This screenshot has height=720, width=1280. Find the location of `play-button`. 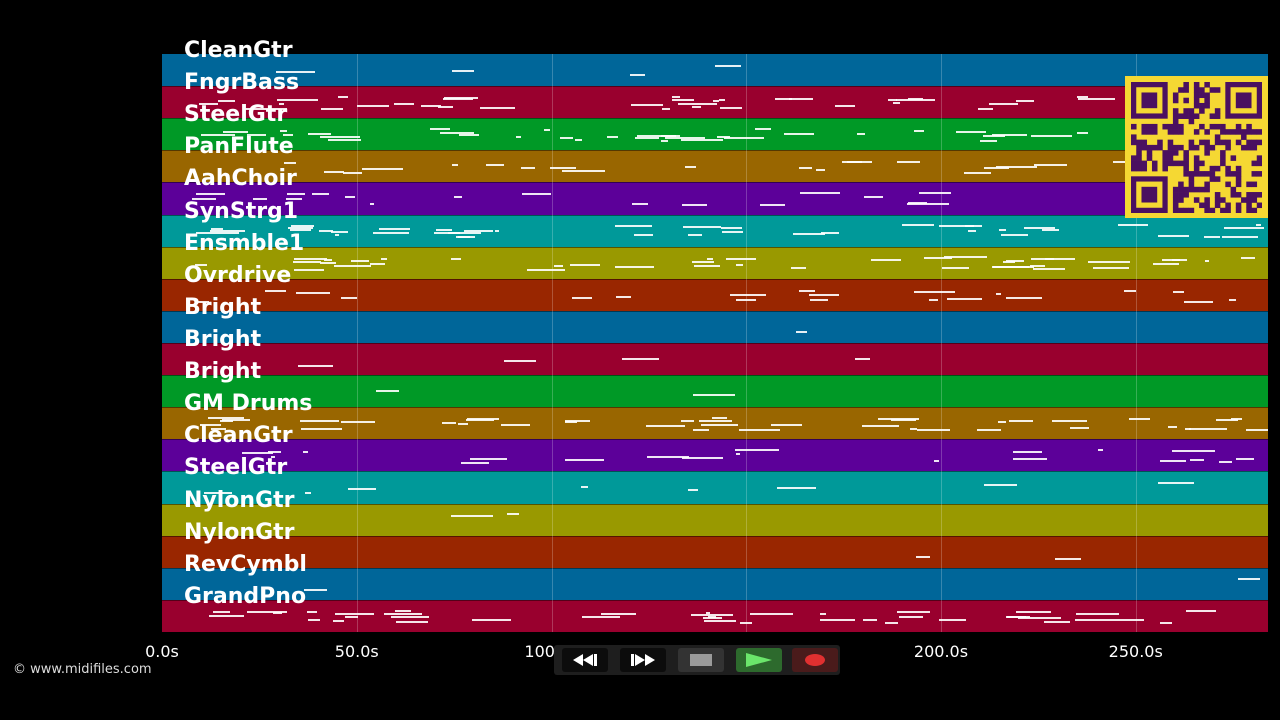

play-button is located at coordinates (759, 660).